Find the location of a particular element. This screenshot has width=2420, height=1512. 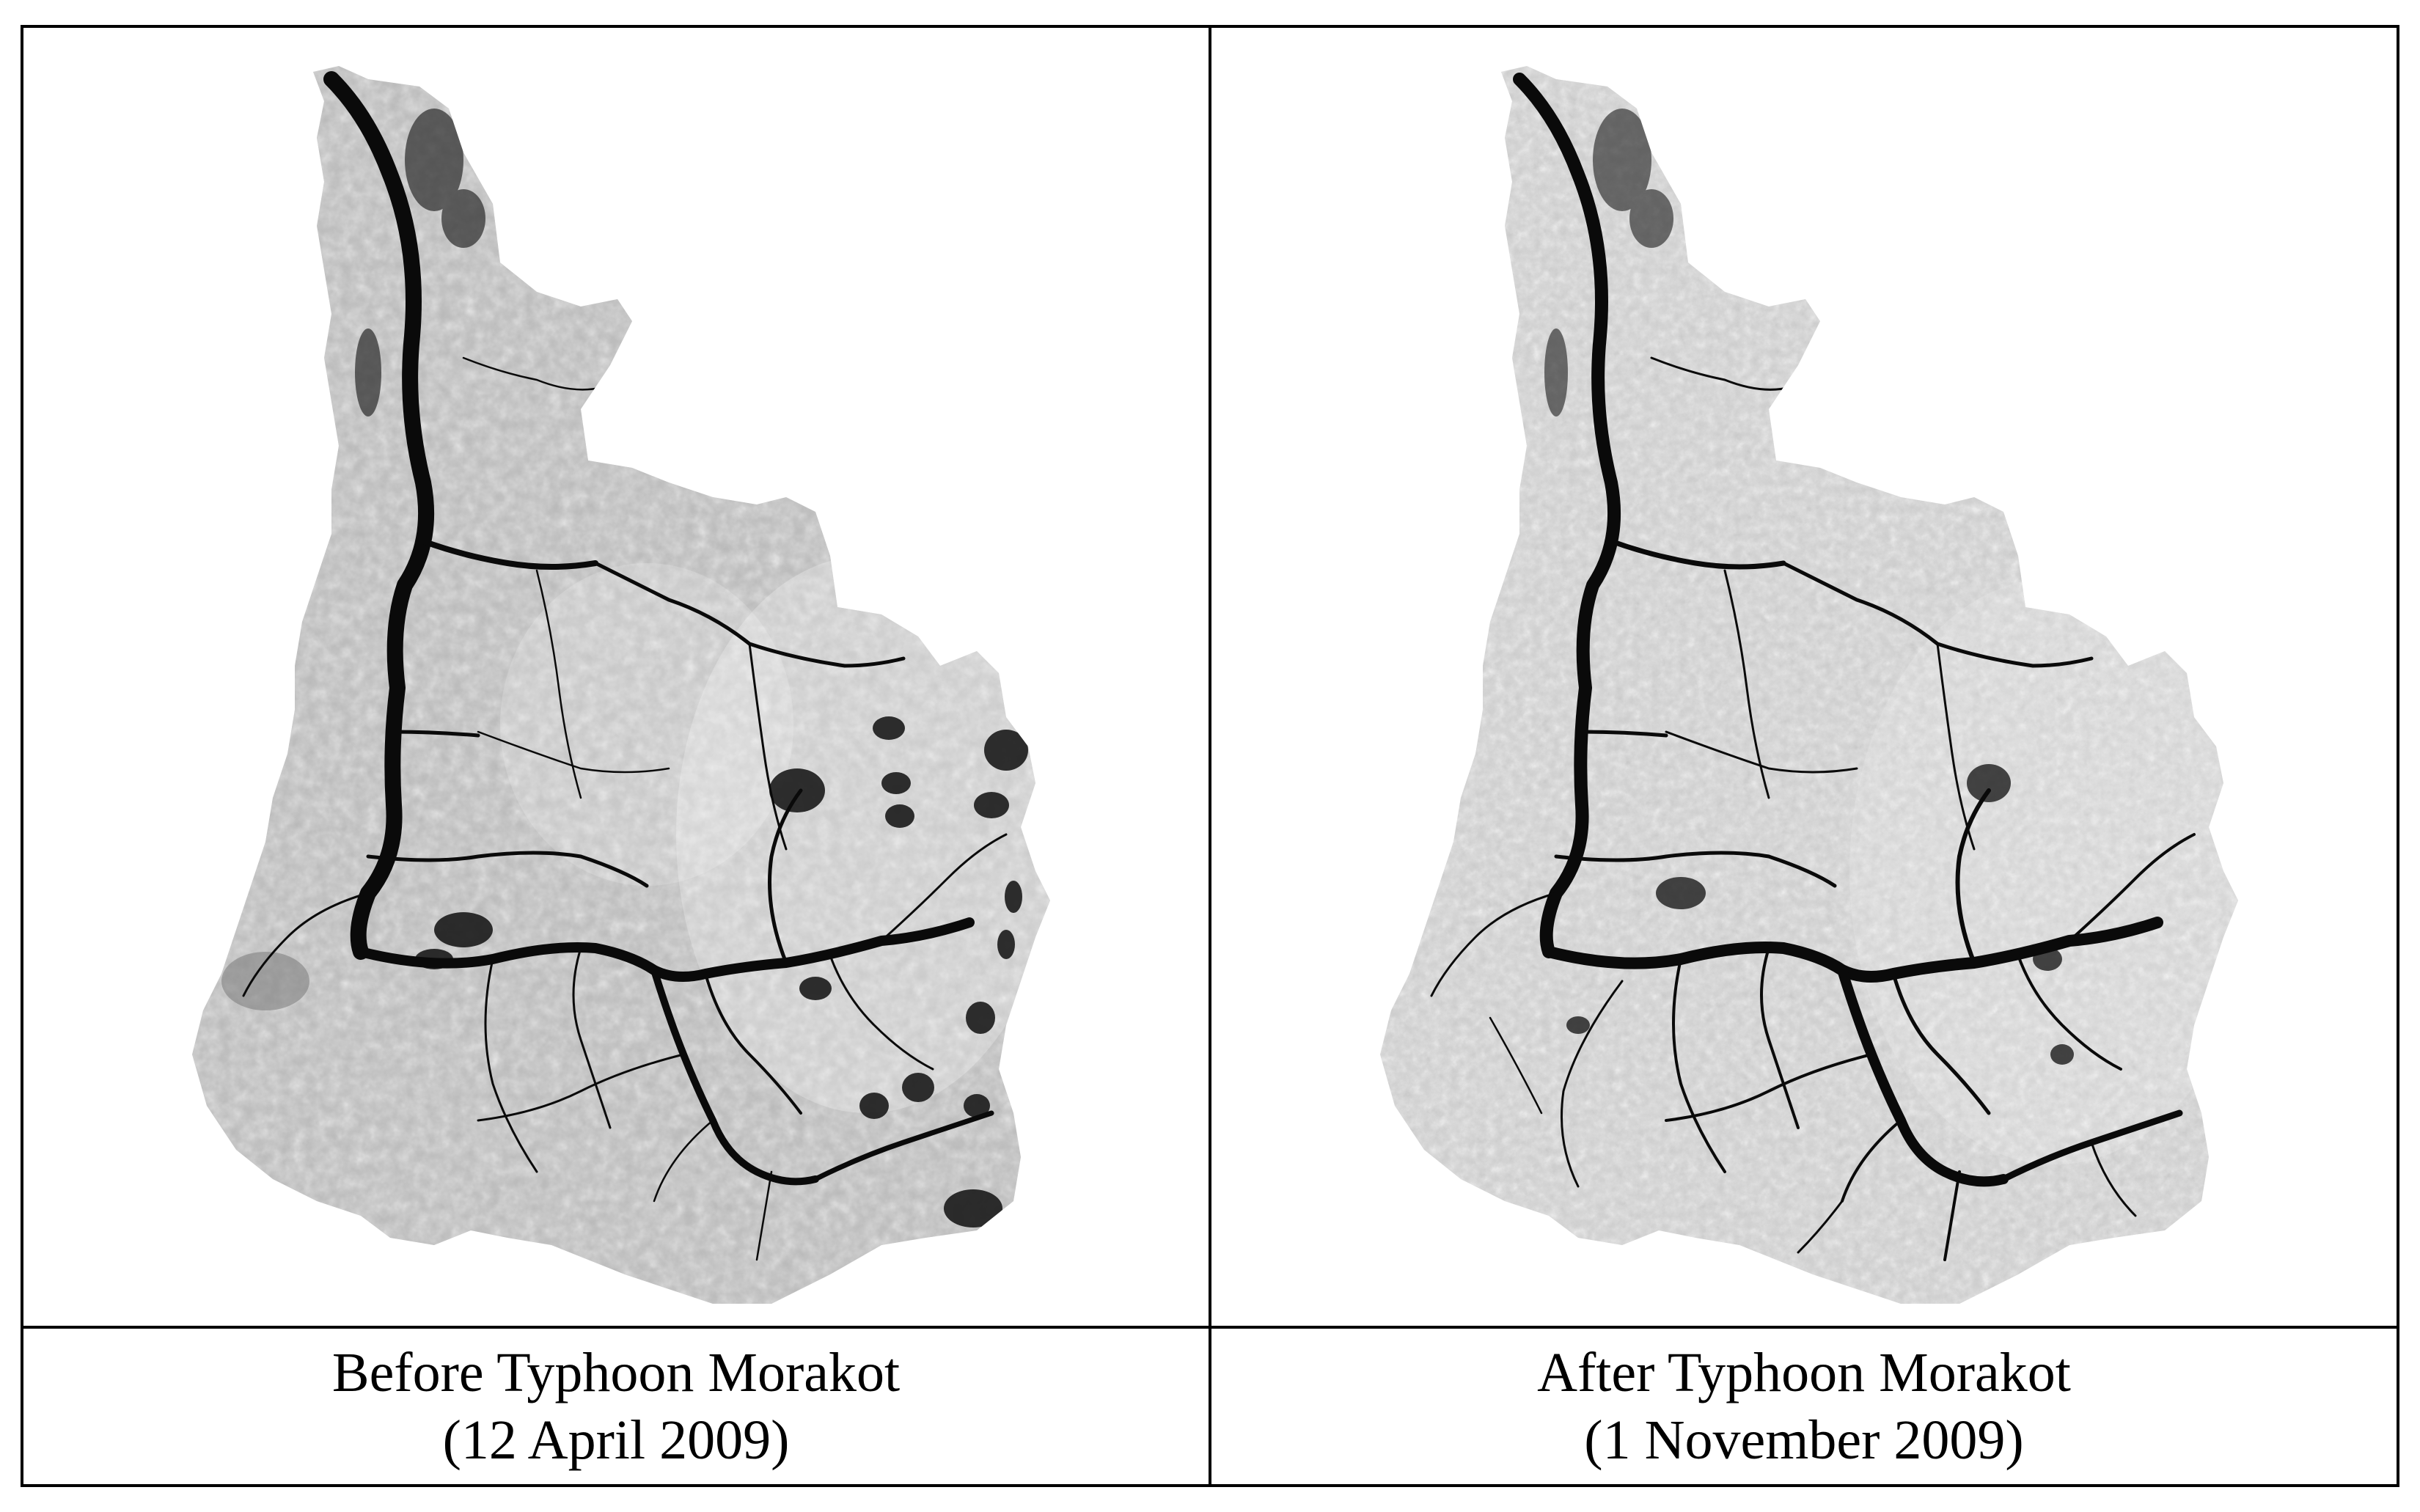

after-caption: After Typhoon Morakot (1 November 2009) is located at coordinates (1804, 1406).